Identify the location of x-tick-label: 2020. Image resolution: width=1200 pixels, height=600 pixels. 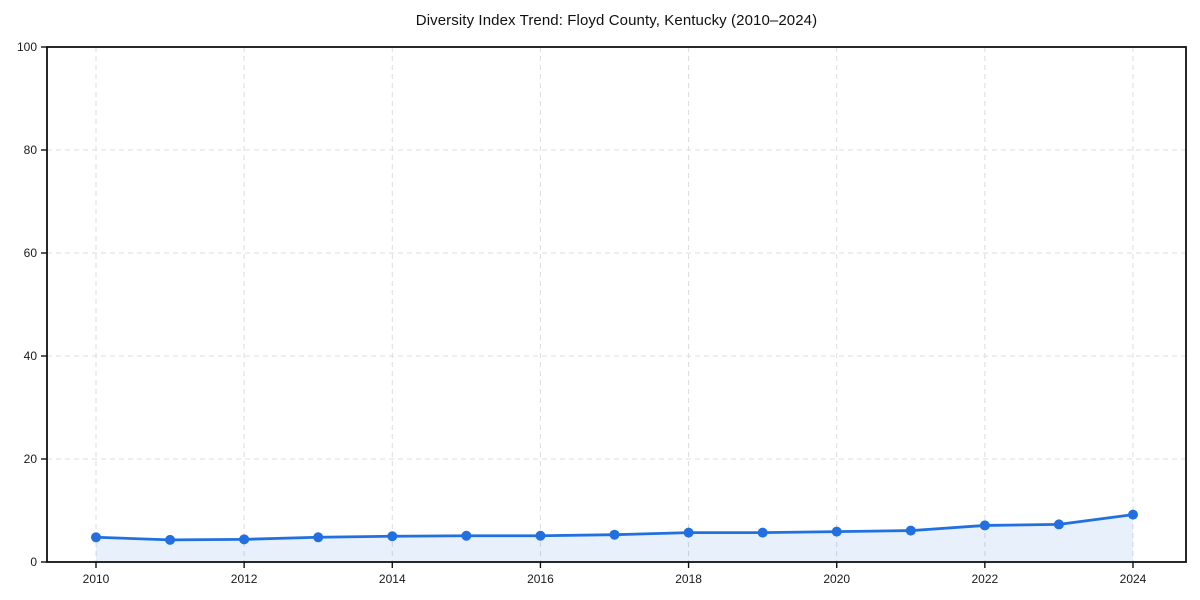
(836, 579).